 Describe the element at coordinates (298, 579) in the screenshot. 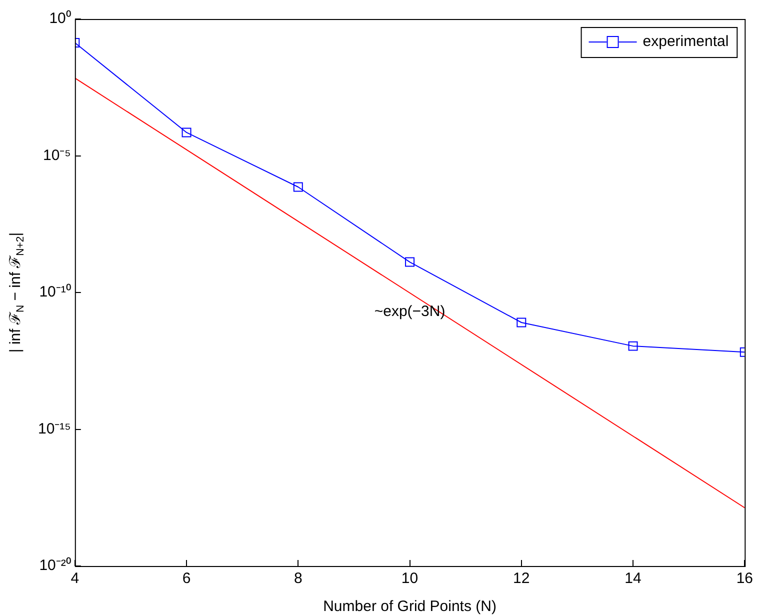

I see `x-tick-label: 8` at that location.